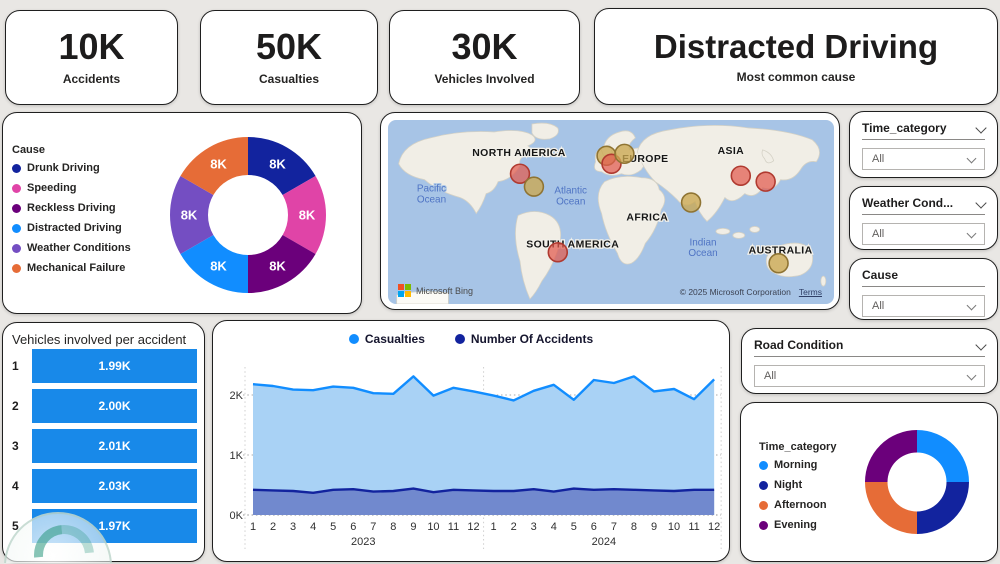 This screenshot has width=1000, height=564. I want to click on bar-row-2: 2 2.00K, so click(104, 406).